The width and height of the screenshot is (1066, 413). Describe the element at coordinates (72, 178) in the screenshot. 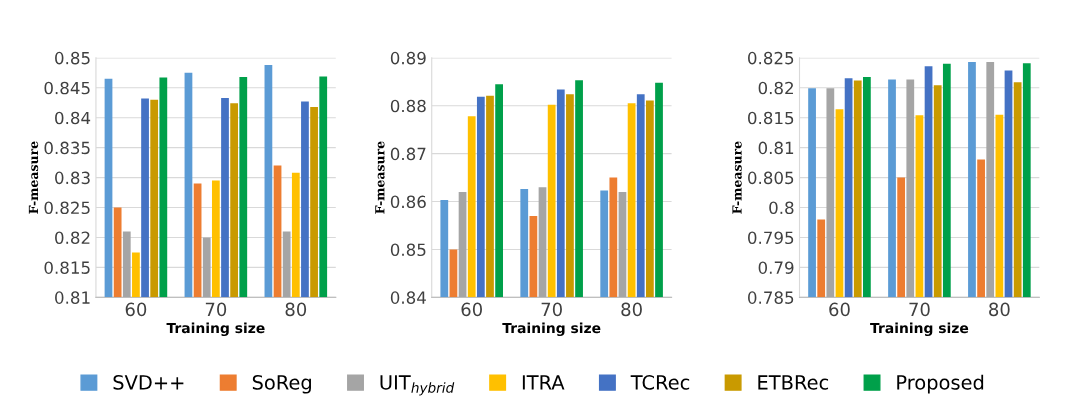

I see `y-tick-label: 0.83` at that location.